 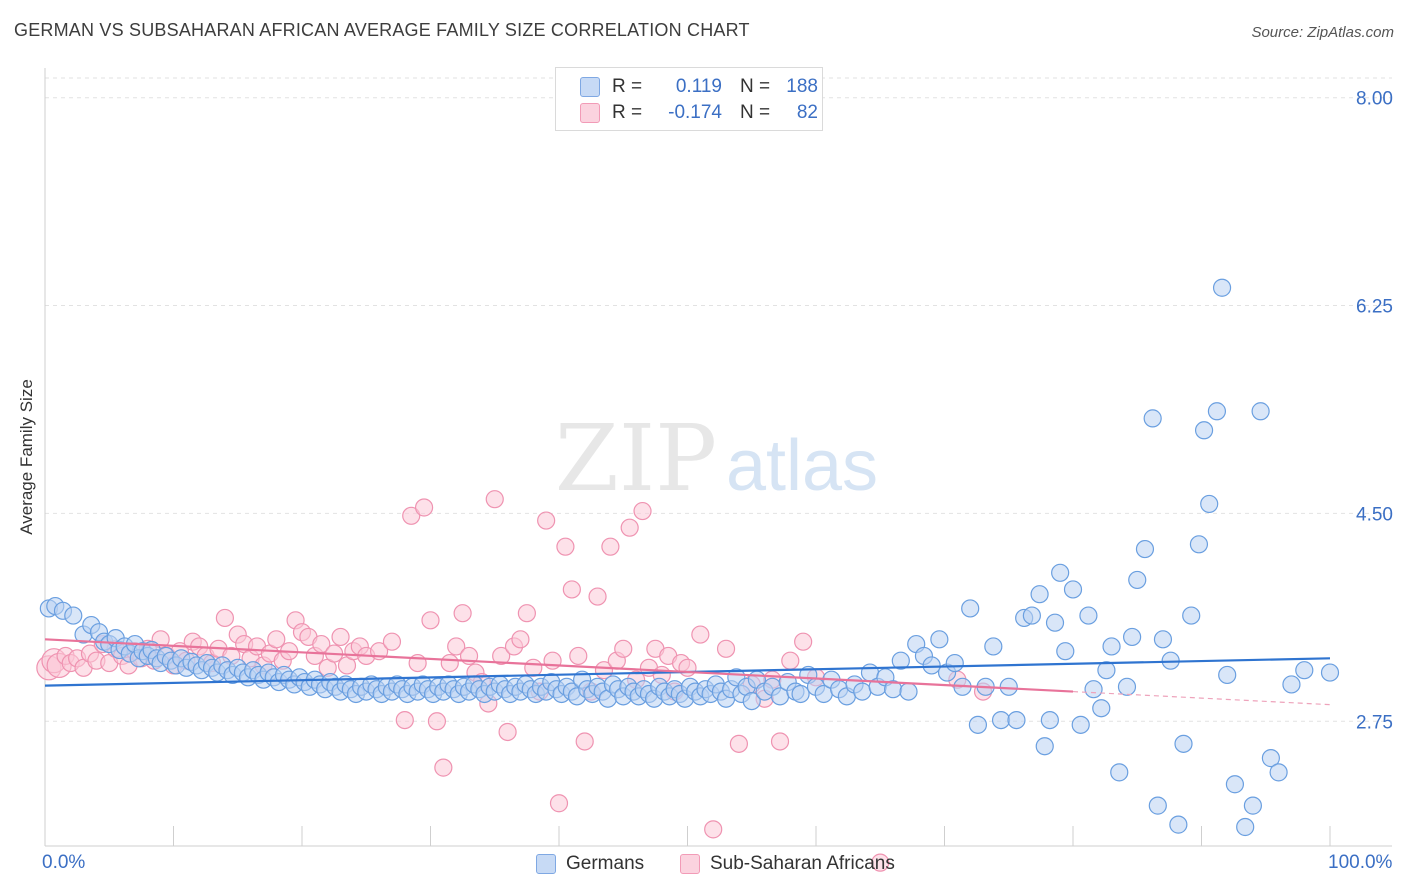 What do you see at coordinates (26, 457) in the screenshot?
I see `y-axis-title: Average Family Size` at bounding box center [26, 457].